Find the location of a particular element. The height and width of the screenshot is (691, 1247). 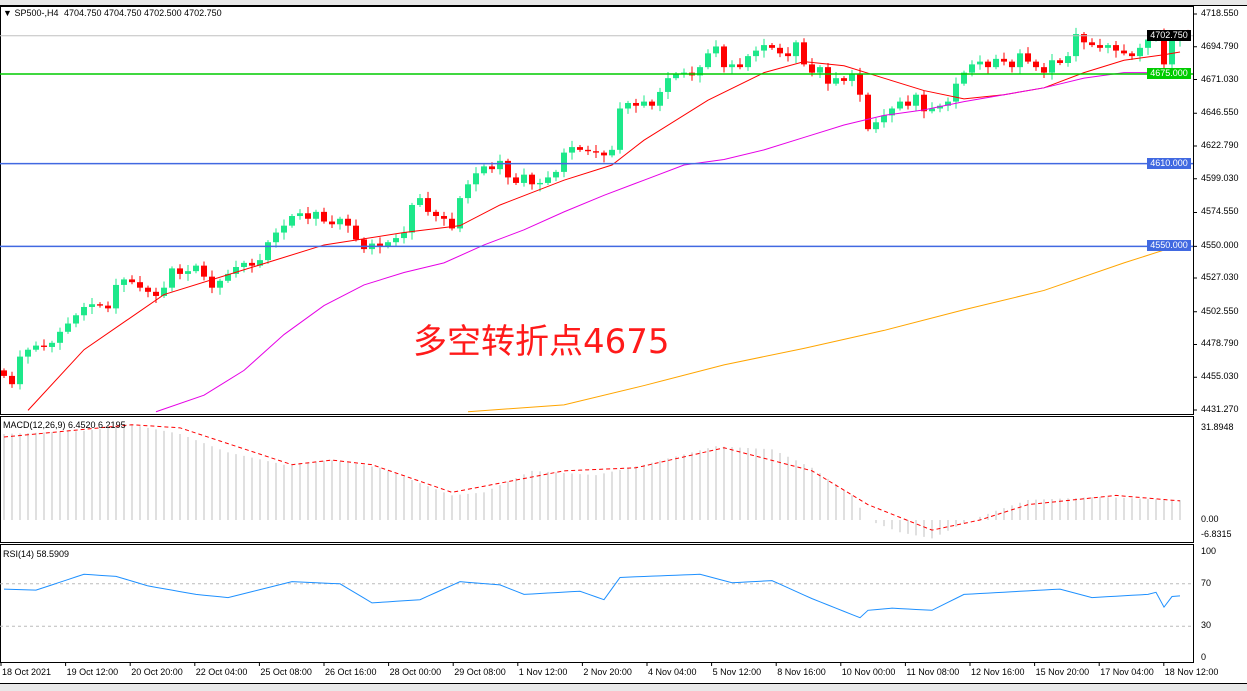

price-tick-label: 4502.550 is located at coordinates (1220, 310).